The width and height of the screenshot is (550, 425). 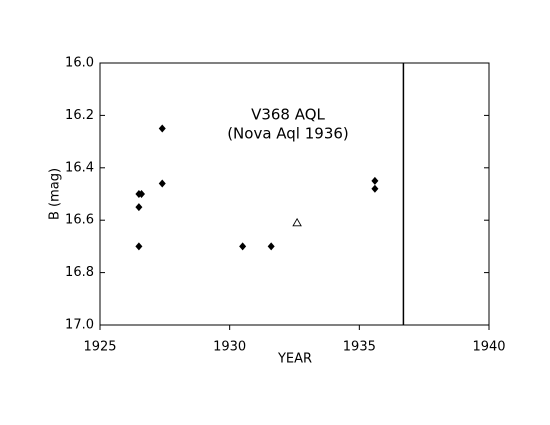 What do you see at coordinates (79, 272) in the screenshot?
I see `y-tick-label: 16.8` at bounding box center [79, 272].